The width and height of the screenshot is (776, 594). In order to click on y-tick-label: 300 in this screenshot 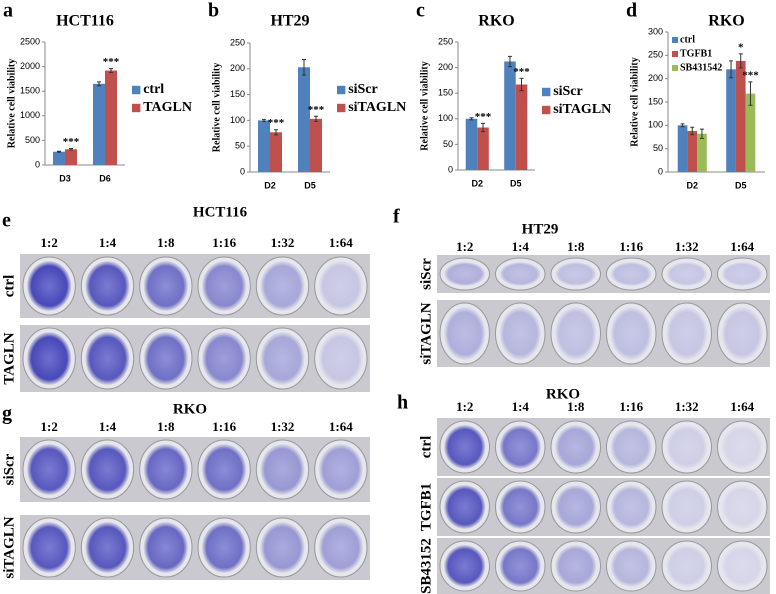, I will do `click(655, 31)`.